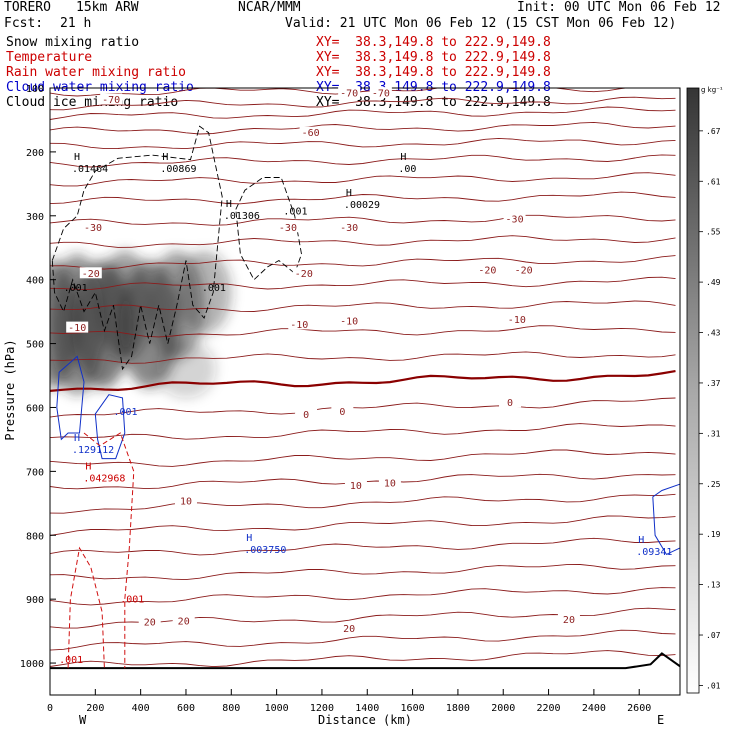 Image resolution: width=740 pixels, height=740 pixels. I want to click on temperature-label-7: -30, so click(515, 219).